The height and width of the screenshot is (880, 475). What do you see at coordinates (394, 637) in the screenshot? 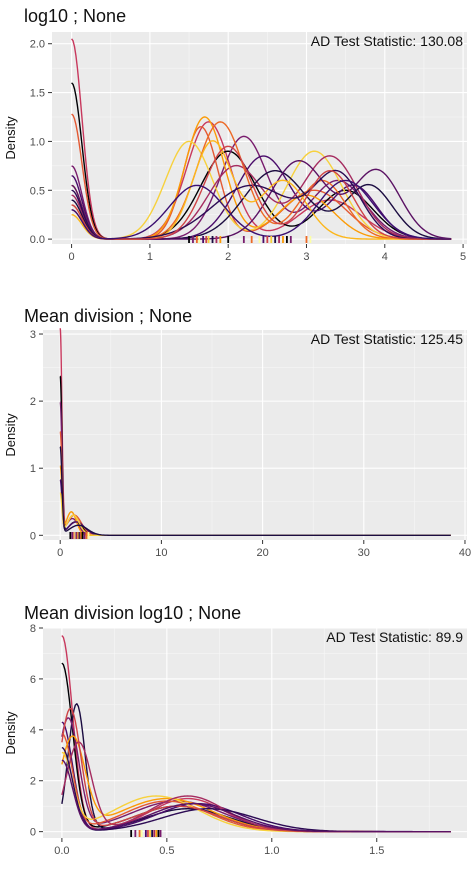
I see `ad-test-annotation: AD Test Statistic: 89.9` at bounding box center [394, 637].